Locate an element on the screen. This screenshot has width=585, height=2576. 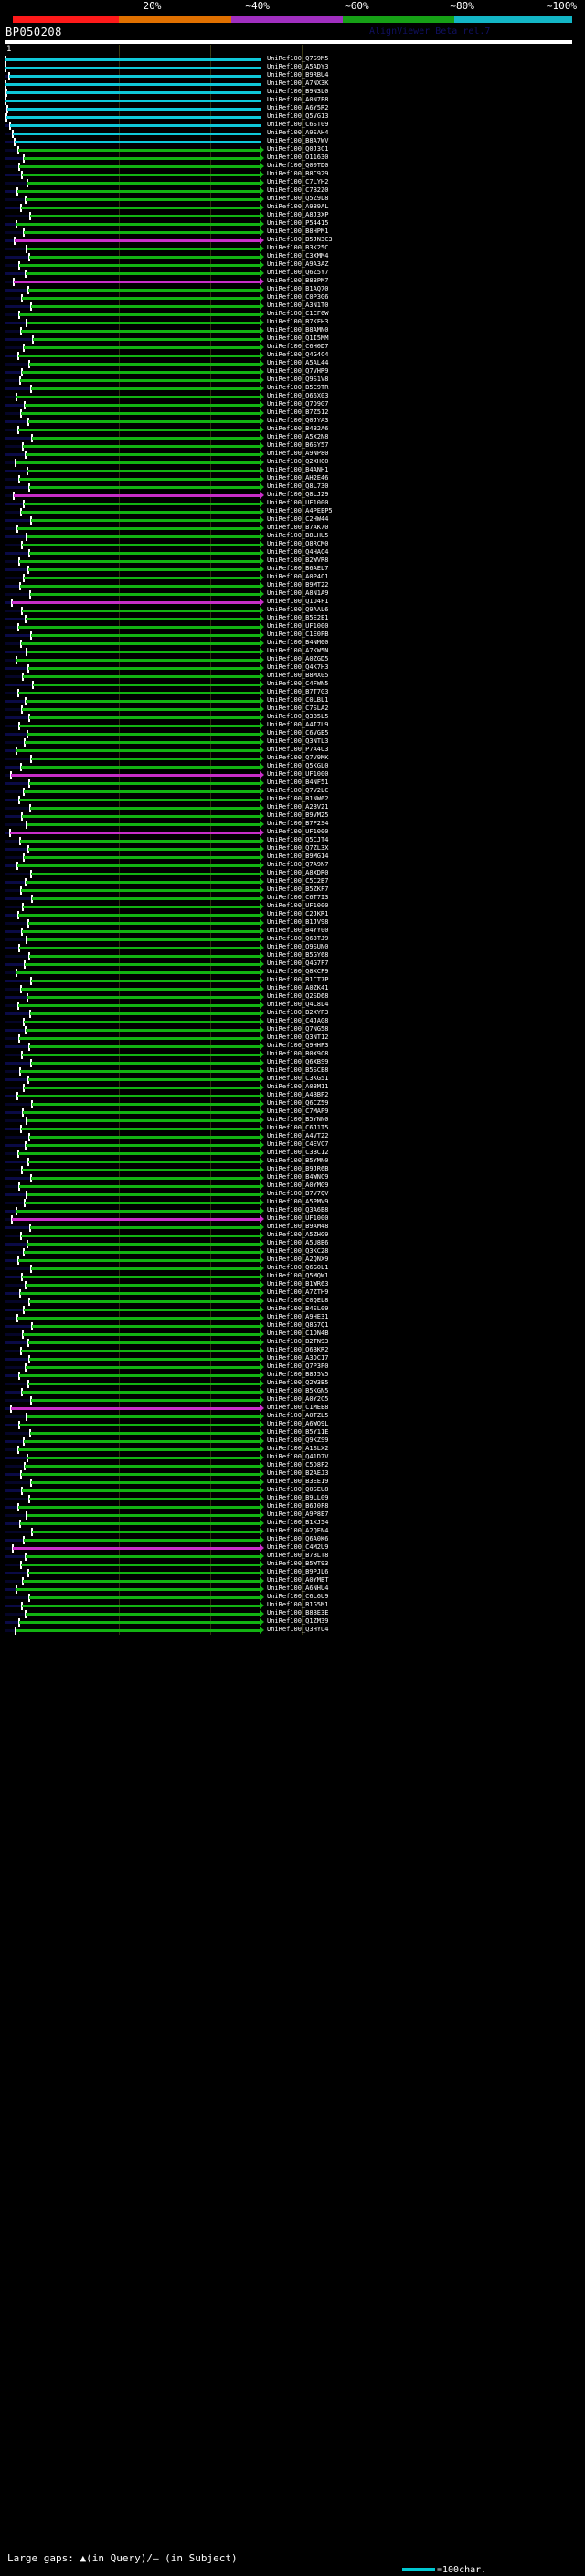
alignment-row: UniRef100_Q4L8L4 is located at coordinates (293, 1005).